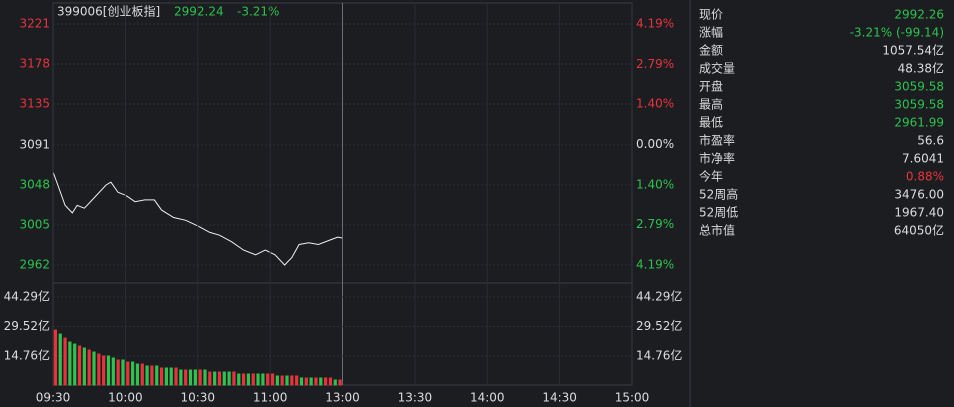  Describe the element at coordinates (197, 218) in the screenshot. I see `price-line` at that location.